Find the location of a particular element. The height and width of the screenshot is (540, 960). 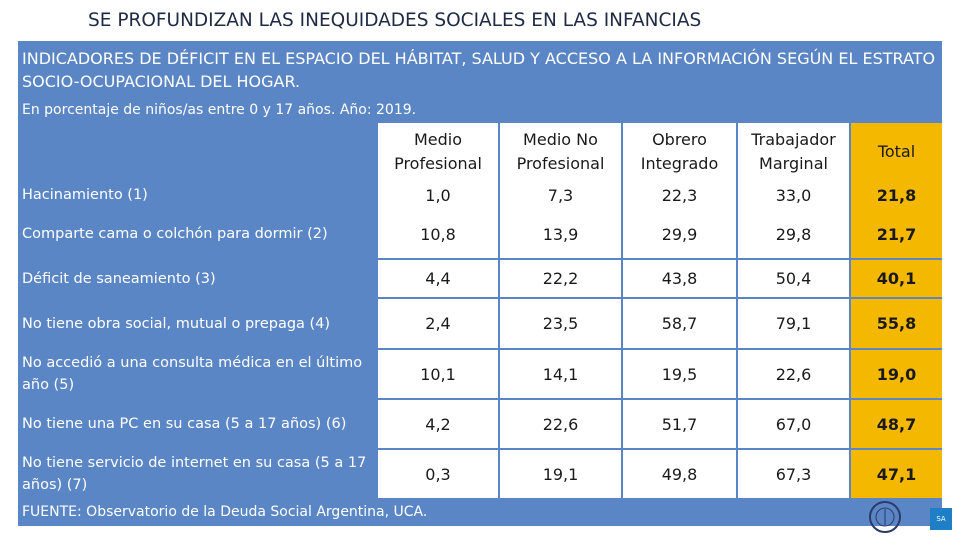

table-cell: 7,3 is located at coordinates (560, 195).